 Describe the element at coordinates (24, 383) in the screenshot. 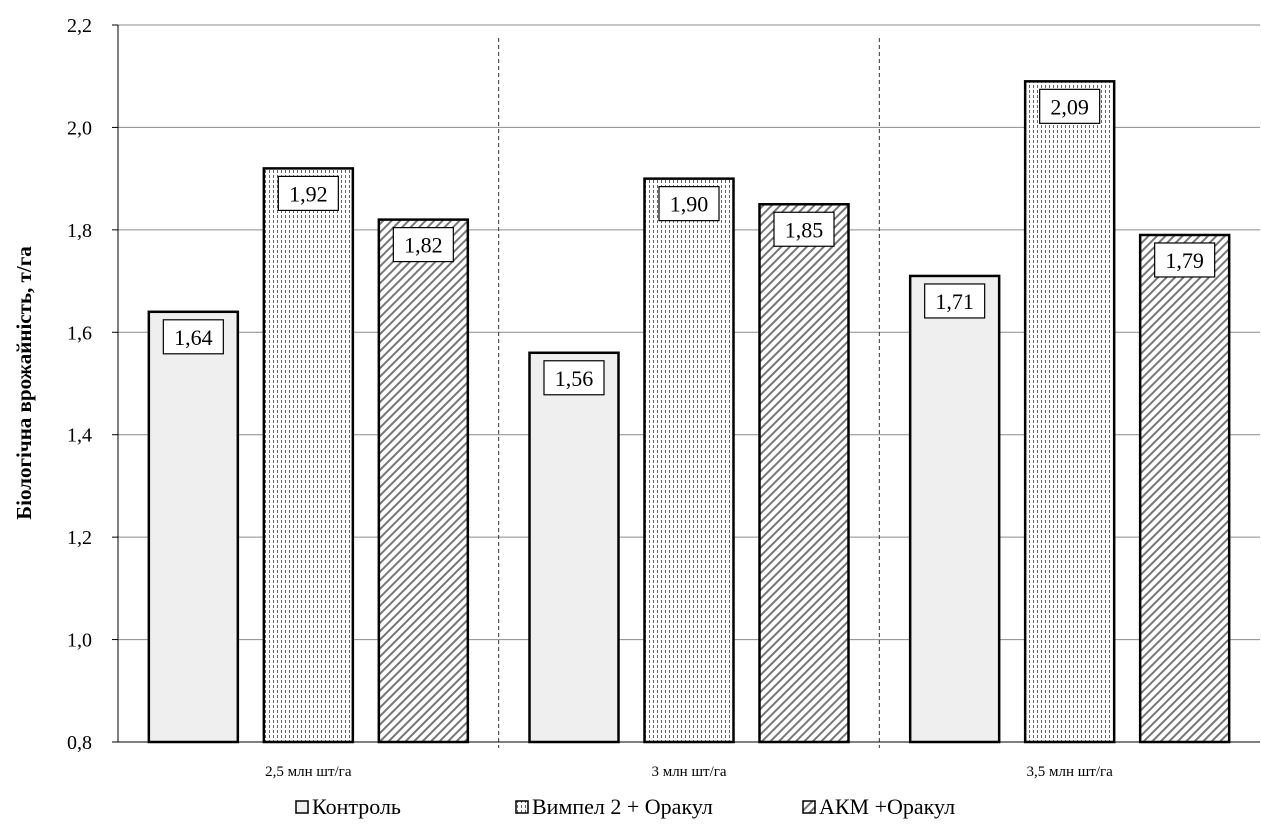

I see `y-axis-title: Біологічна врожайність, т/га` at that location.